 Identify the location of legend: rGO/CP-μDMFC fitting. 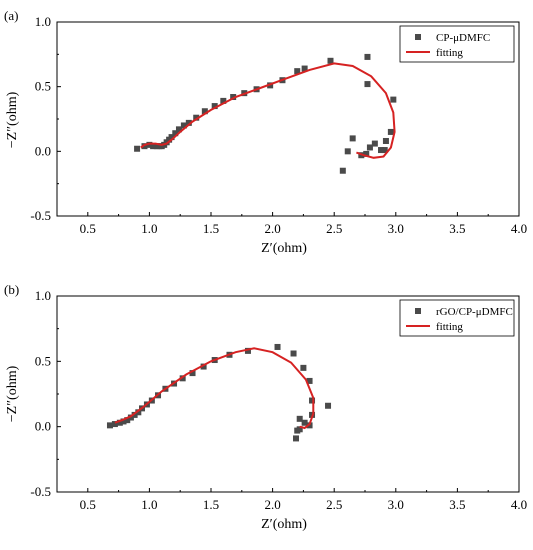
(457, 318).